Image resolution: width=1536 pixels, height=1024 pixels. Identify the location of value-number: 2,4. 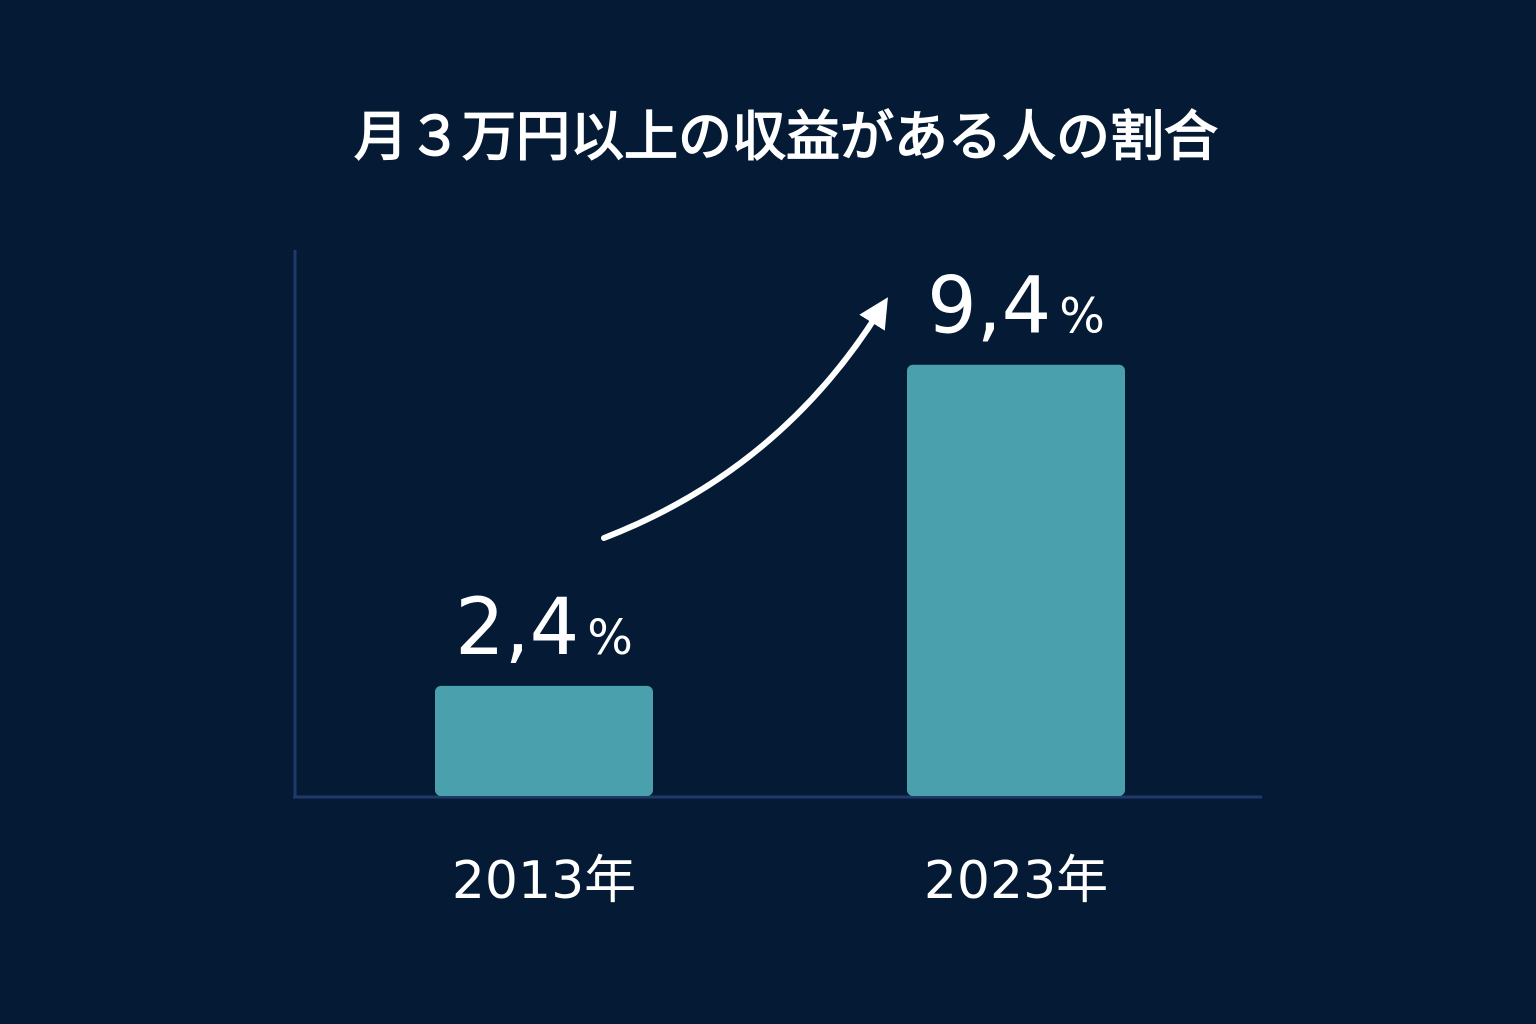
(517, 628).